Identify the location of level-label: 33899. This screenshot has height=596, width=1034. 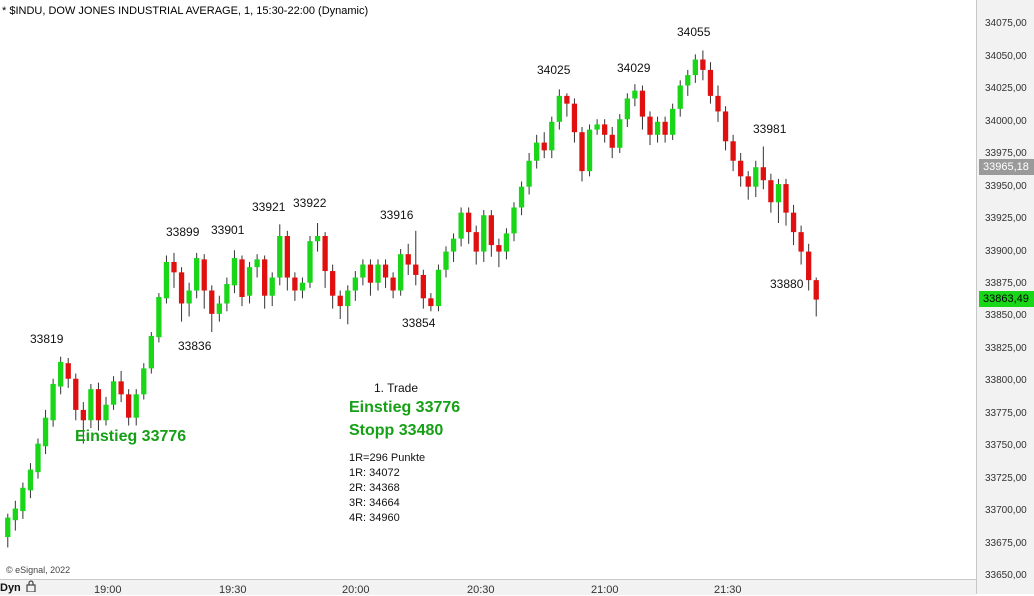
(183, 232).